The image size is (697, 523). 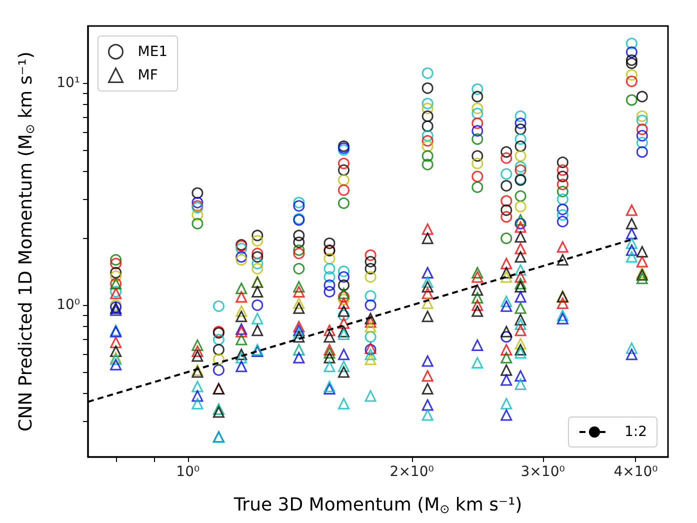 What do you see at coordinates (153, 52) in the screenshot?
I see `legend-label: ME1` at bounding box center [153, 52].